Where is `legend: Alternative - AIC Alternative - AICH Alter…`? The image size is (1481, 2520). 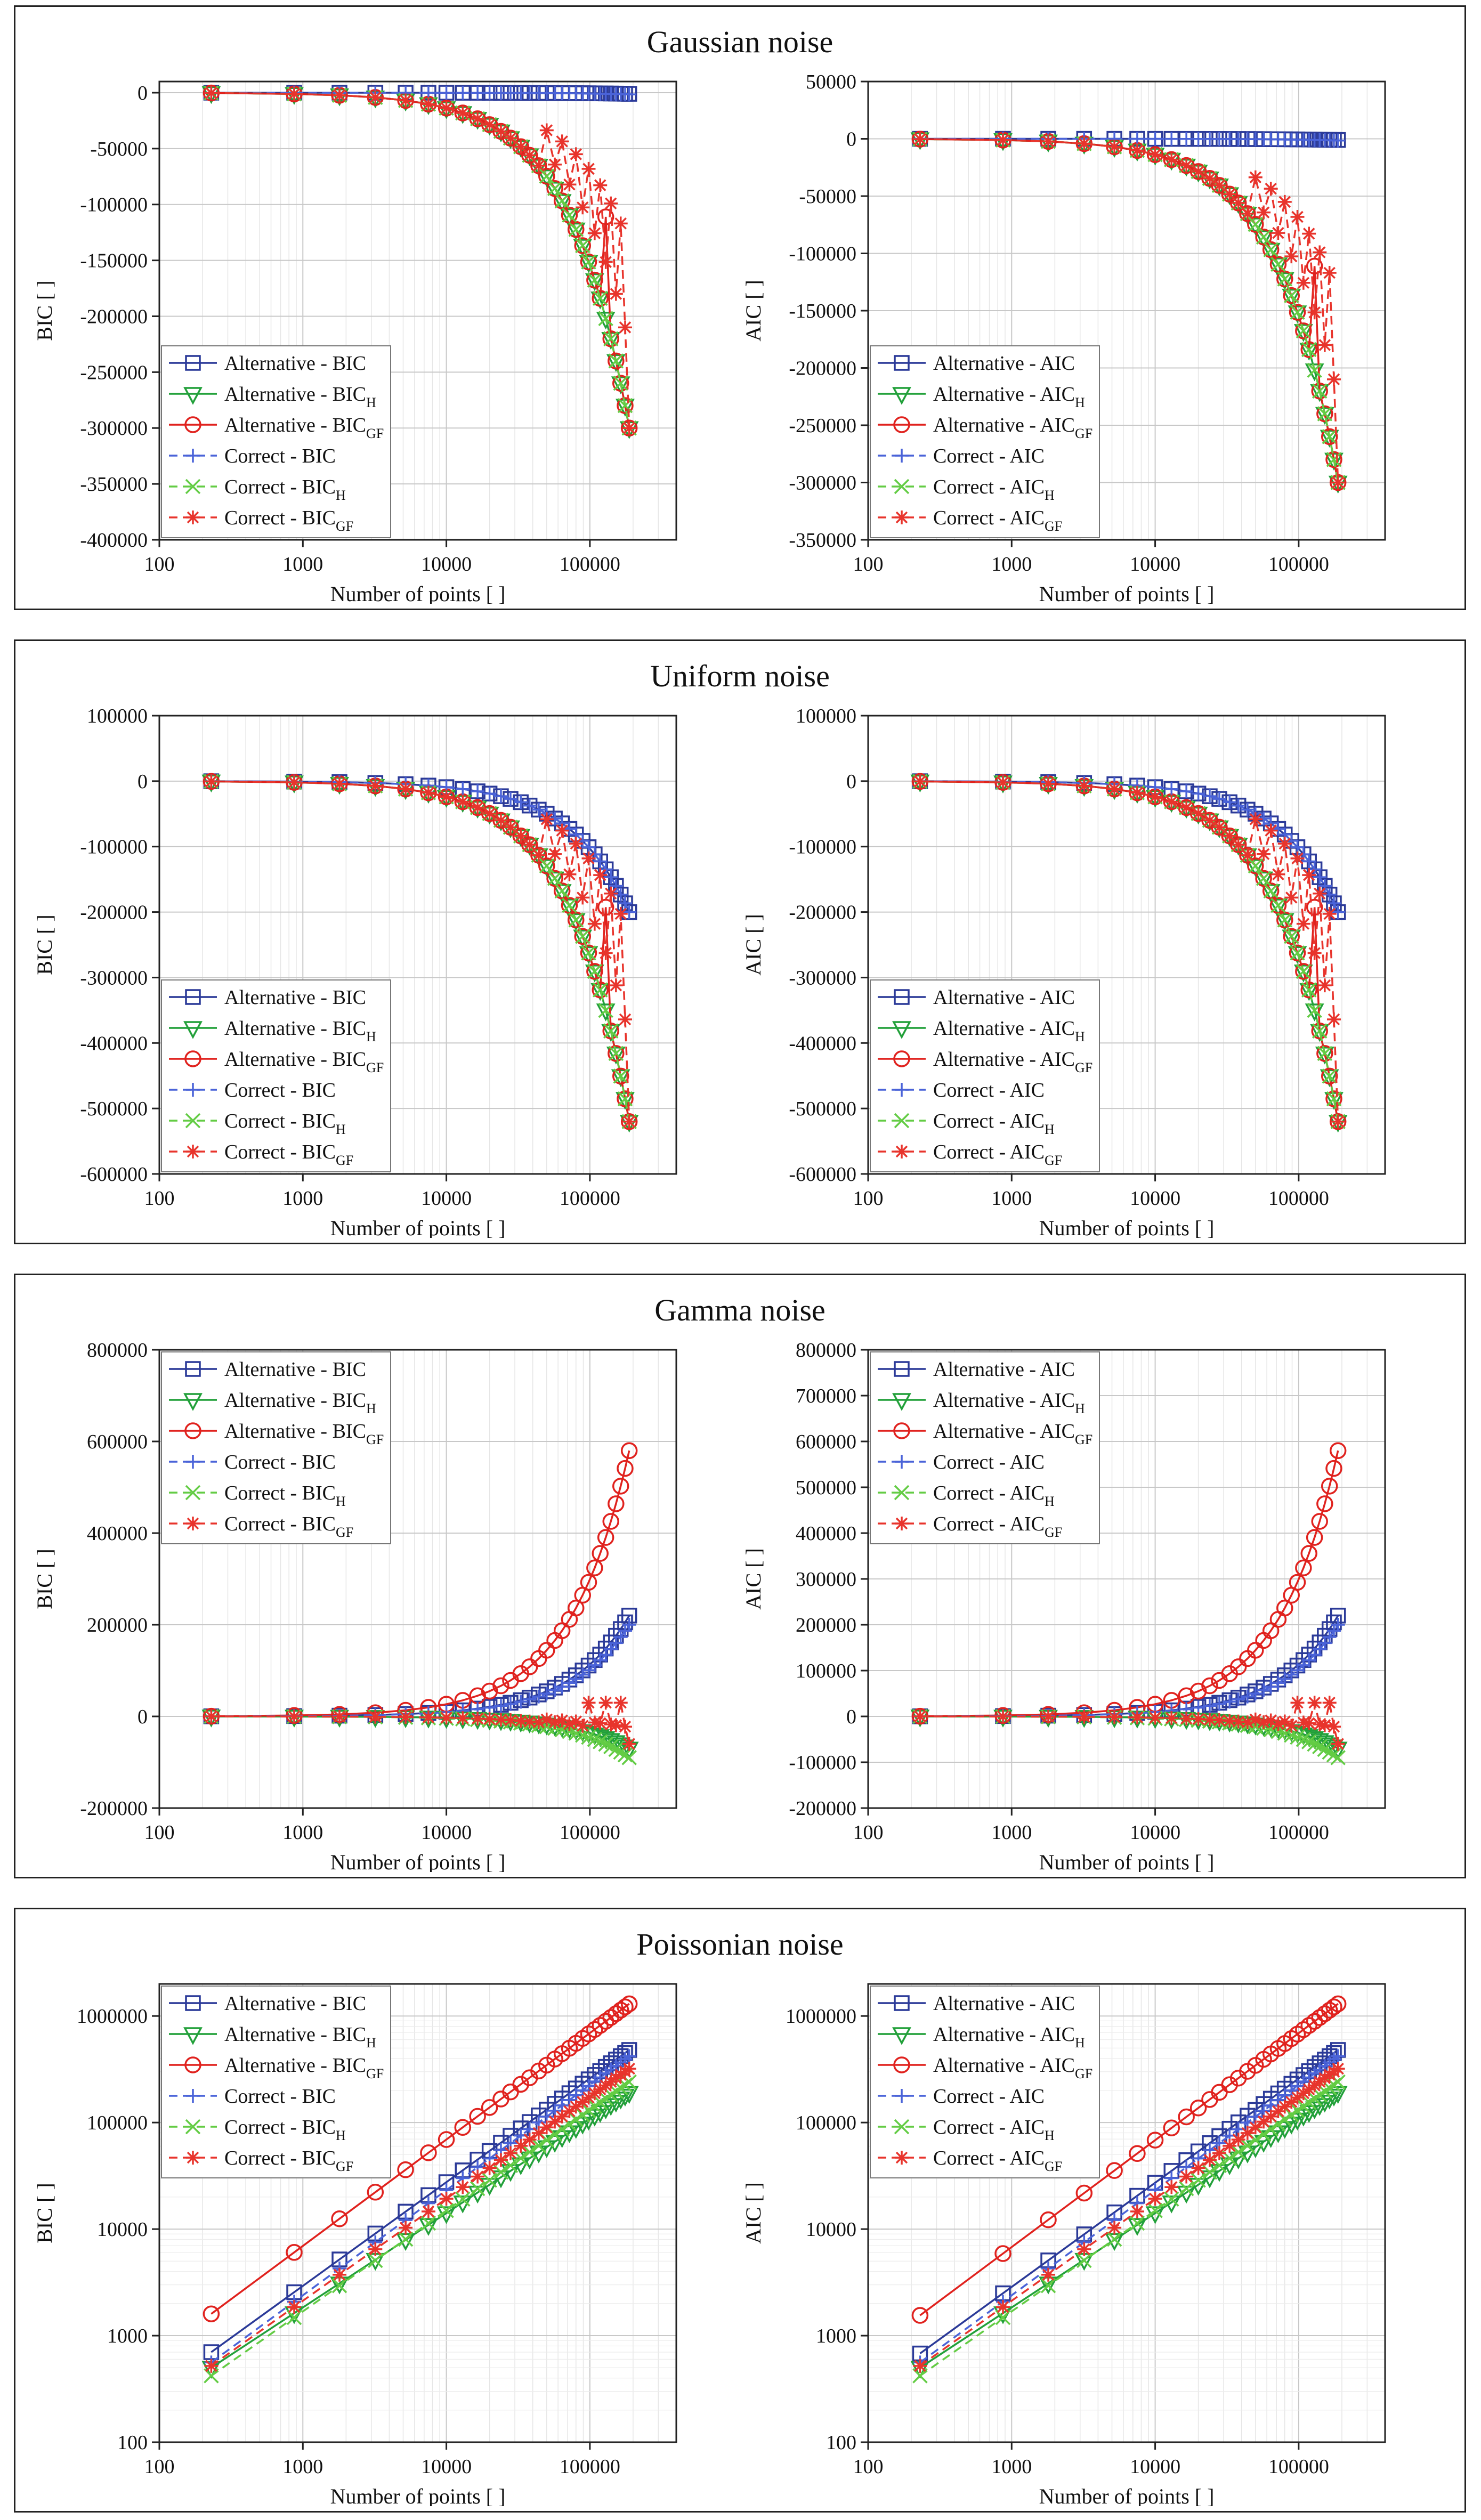
legend: Alternative - AIC Alternative - AICH Alter… is located at coordinates (985, 2082).